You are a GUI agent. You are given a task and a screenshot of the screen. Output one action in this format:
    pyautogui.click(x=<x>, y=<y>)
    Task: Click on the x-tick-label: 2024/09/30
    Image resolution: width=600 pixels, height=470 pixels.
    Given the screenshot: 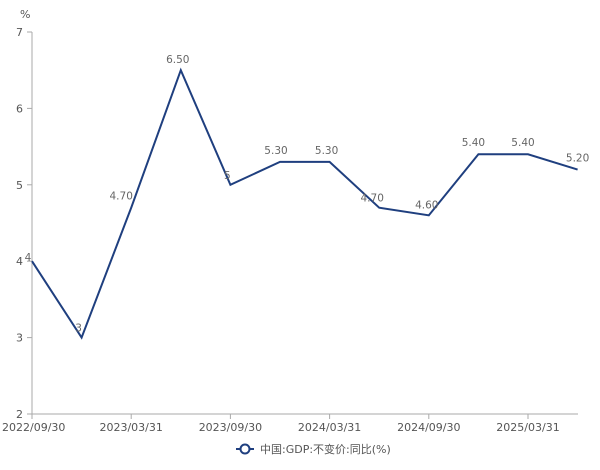 What is the action you would take?
    pyautogui.click(x=428, y=427)
    